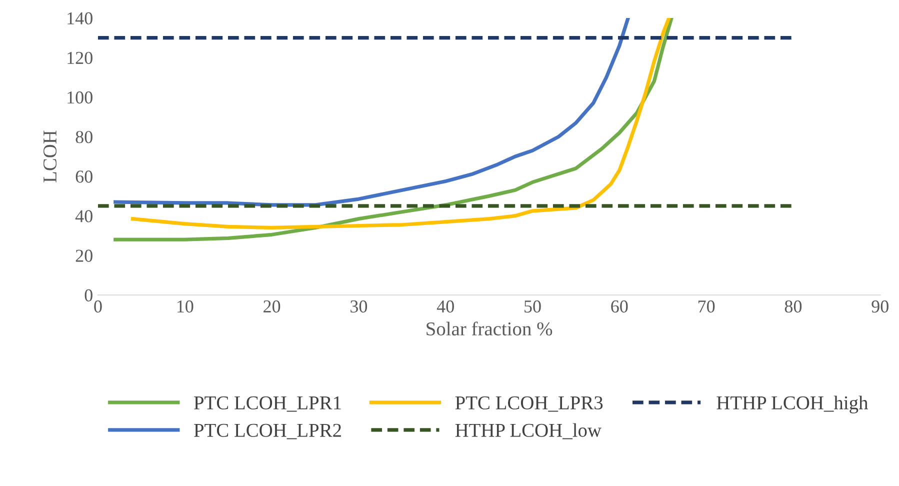  What do you see at coordinates (793, 306) in the screenshot?
I see `x-tick-label: 80` at bounding box center [793, 306].